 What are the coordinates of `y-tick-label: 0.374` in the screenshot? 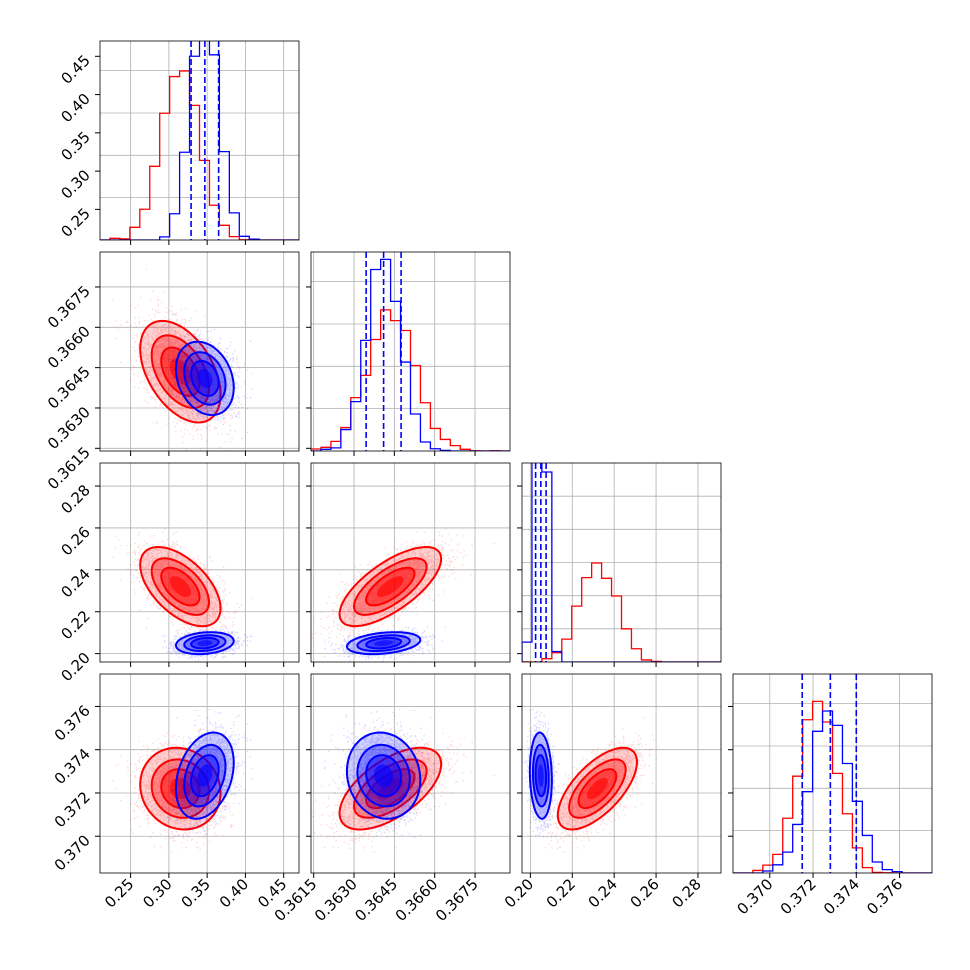 It's located at (72, 766).